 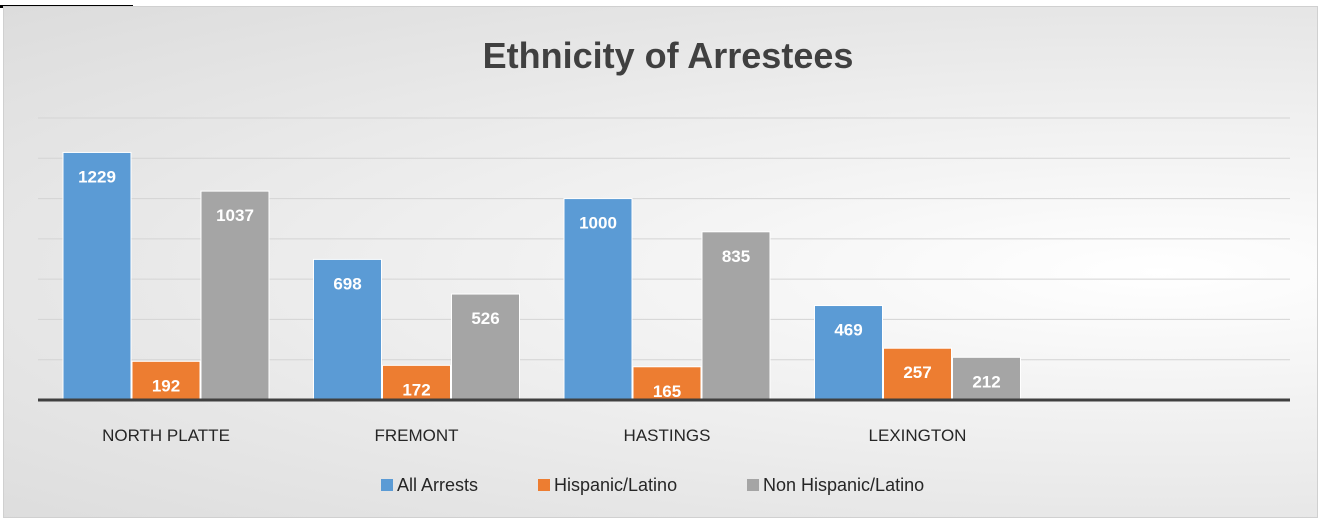 What do you see at coordinates (615, 485) in the screenshot?
I see `legend-label: Hispanic/Latino` at bounding box center [615, 485].